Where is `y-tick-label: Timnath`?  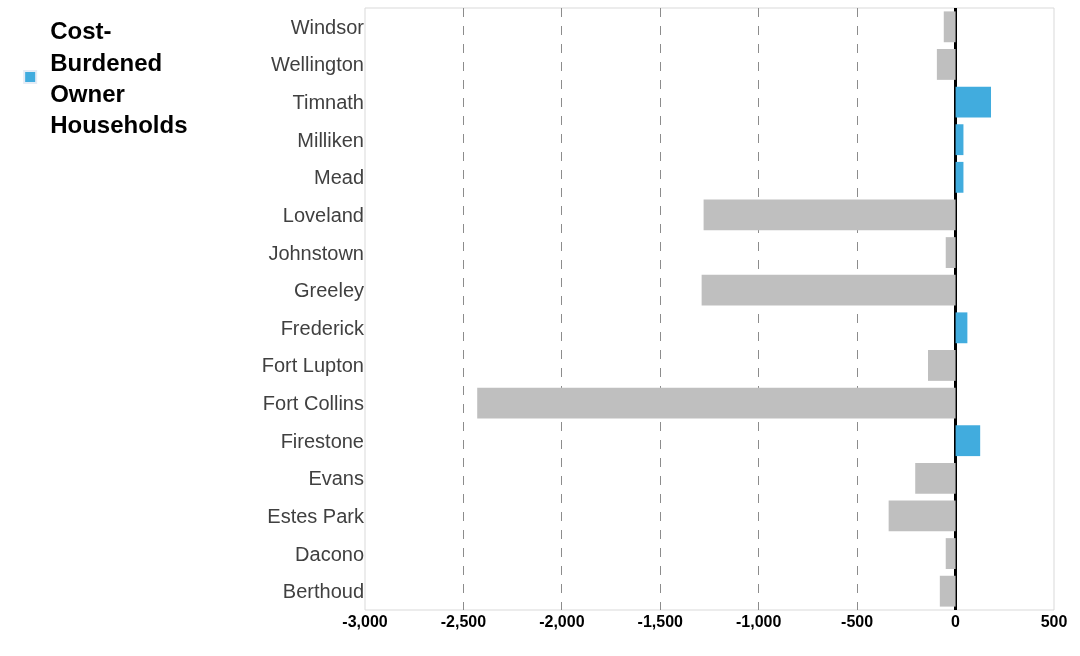 y-tick-label: Timnath is located at coordinates (328, 102).